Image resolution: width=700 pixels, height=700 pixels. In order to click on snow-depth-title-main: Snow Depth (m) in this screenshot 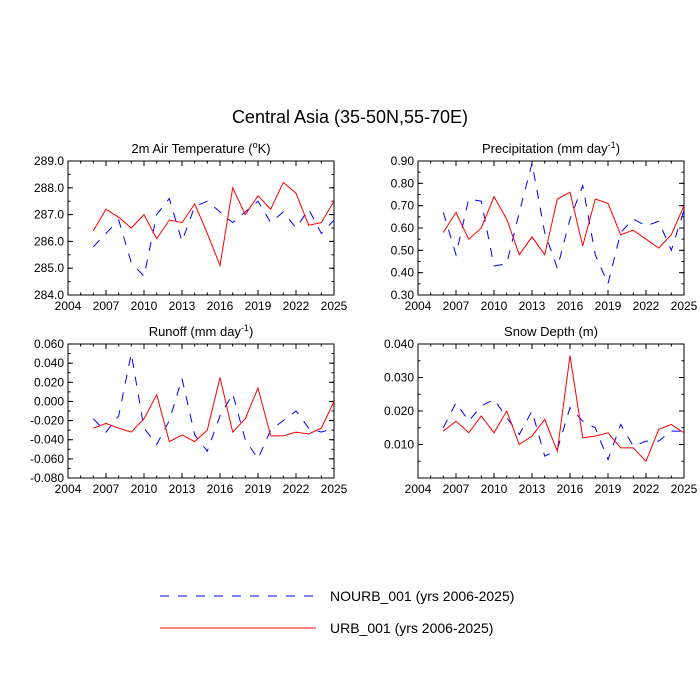, I will do `click(551, 331)`.